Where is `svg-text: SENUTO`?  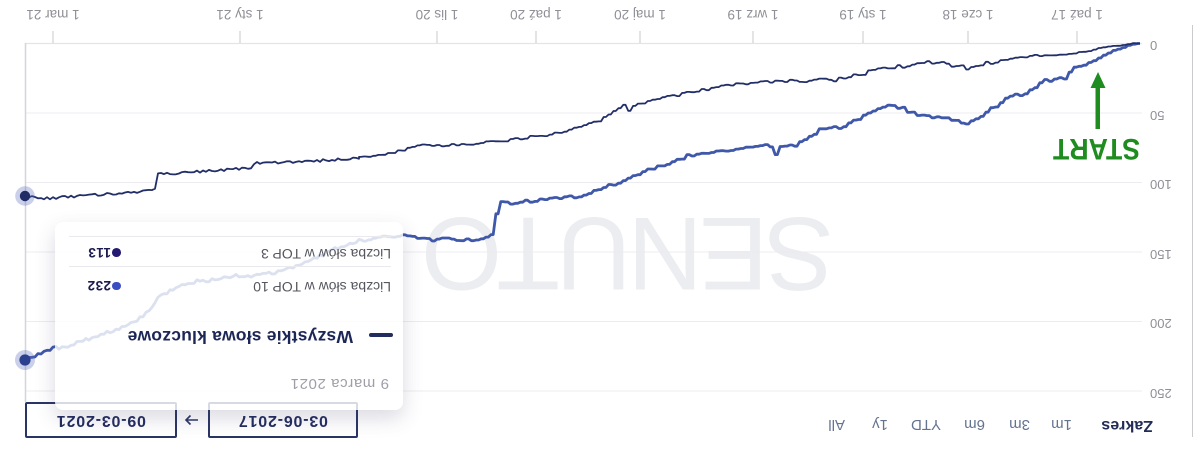
svg-text: SENUTO is located at coordinates (627, 253).